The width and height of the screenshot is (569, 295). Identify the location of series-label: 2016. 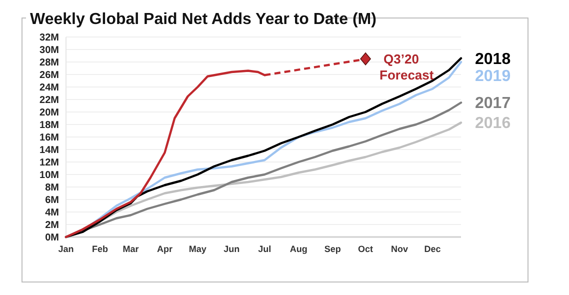
(493, 123).